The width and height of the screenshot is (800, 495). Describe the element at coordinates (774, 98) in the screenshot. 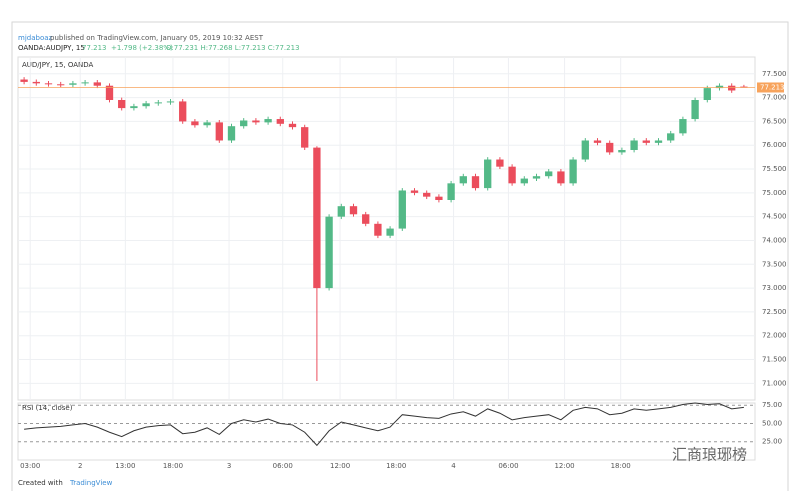

I see `y-tick-label: 77.000` at that location.